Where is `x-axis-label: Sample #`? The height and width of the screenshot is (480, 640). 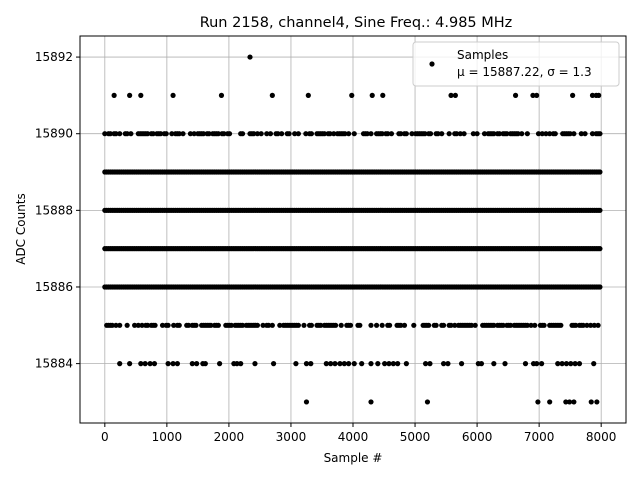
x-axis-label: Sample # is located at coordinates (353, 458).